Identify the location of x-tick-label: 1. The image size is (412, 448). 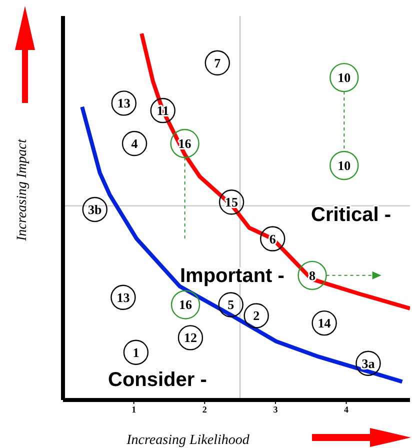
(134, 409).